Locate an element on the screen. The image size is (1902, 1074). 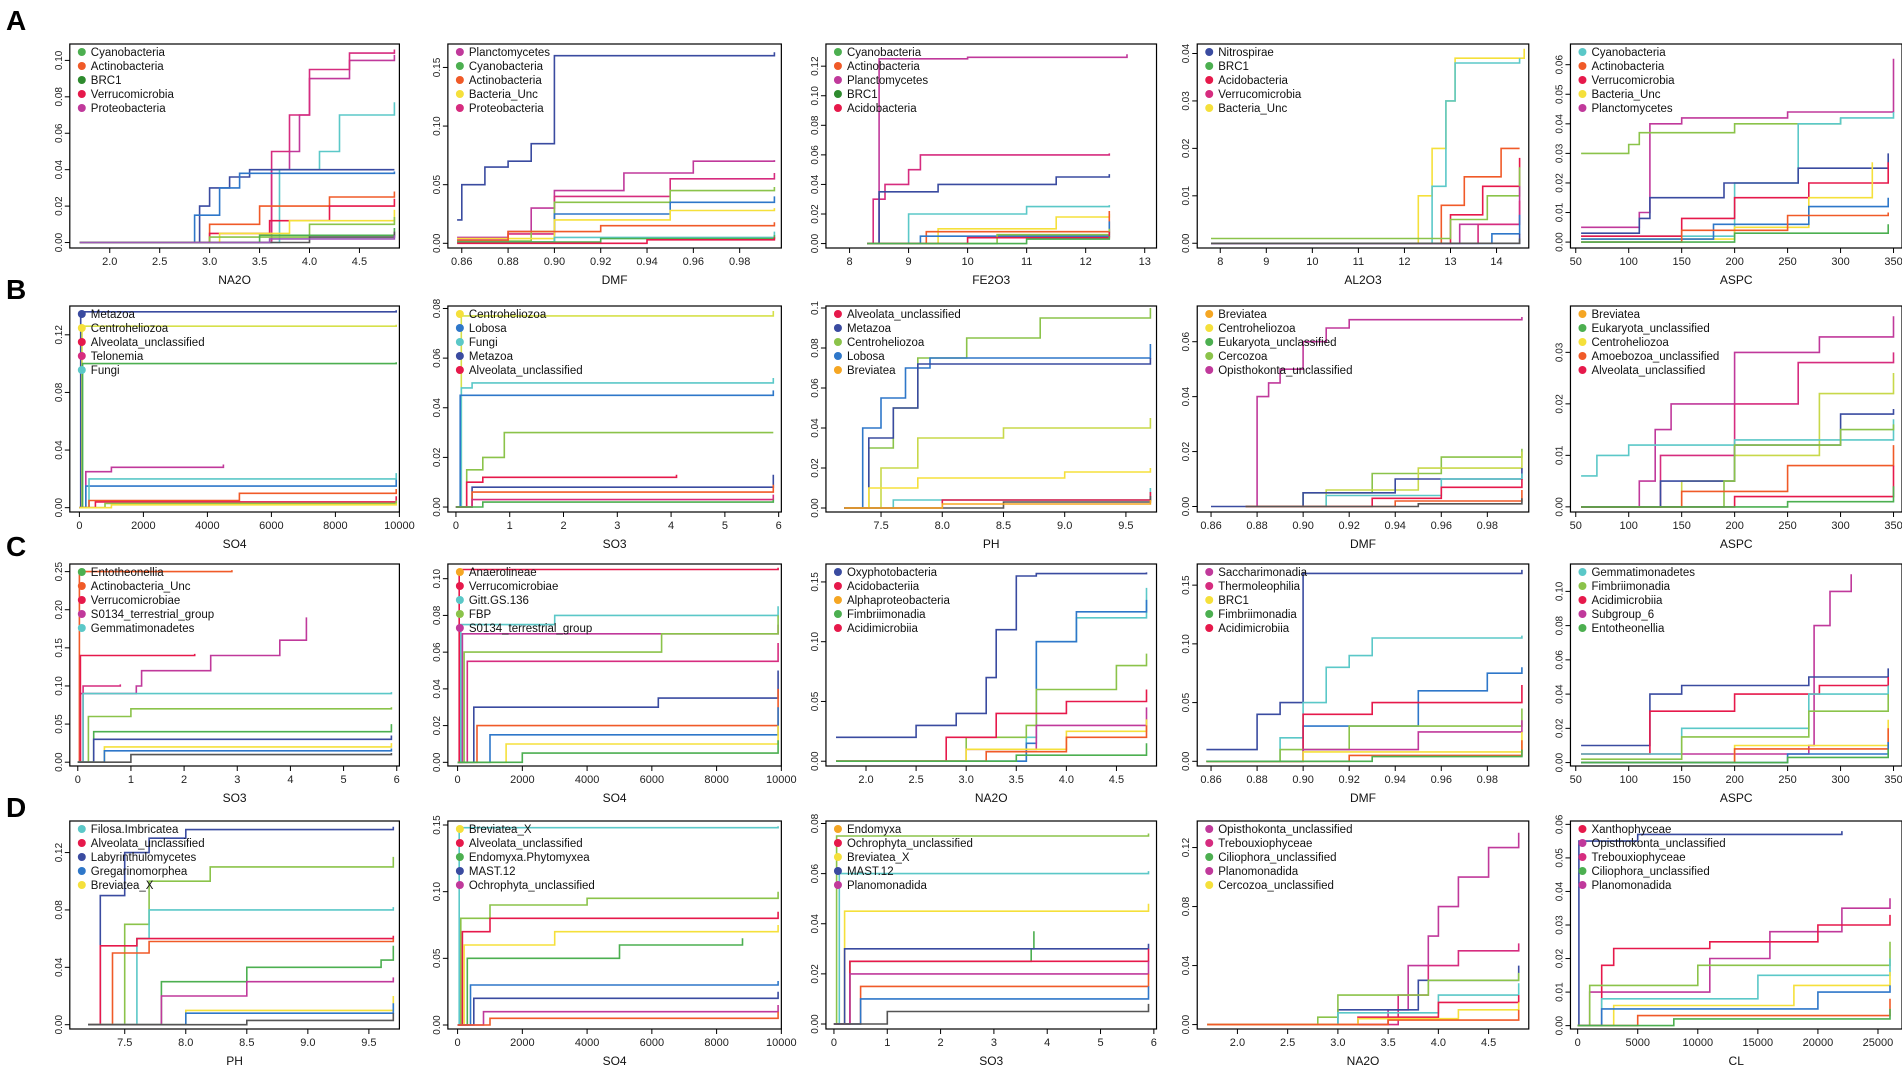
y-tick-label: 0.05 is located at coordinates (437, 185).